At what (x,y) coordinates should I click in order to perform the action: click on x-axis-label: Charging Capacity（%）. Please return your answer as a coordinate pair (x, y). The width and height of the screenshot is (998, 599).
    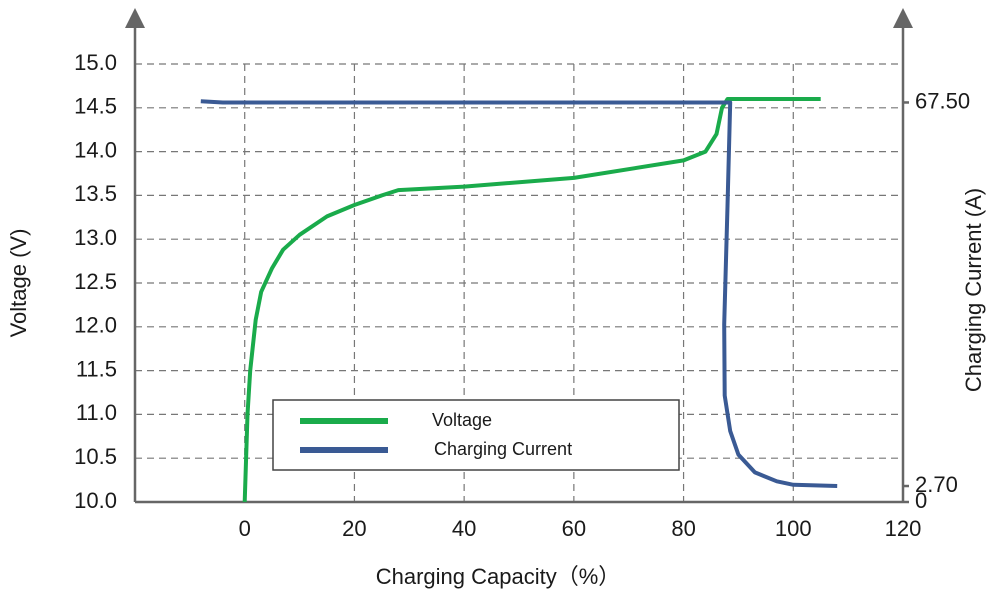
    Looking at the image, I should click on (498, 576).